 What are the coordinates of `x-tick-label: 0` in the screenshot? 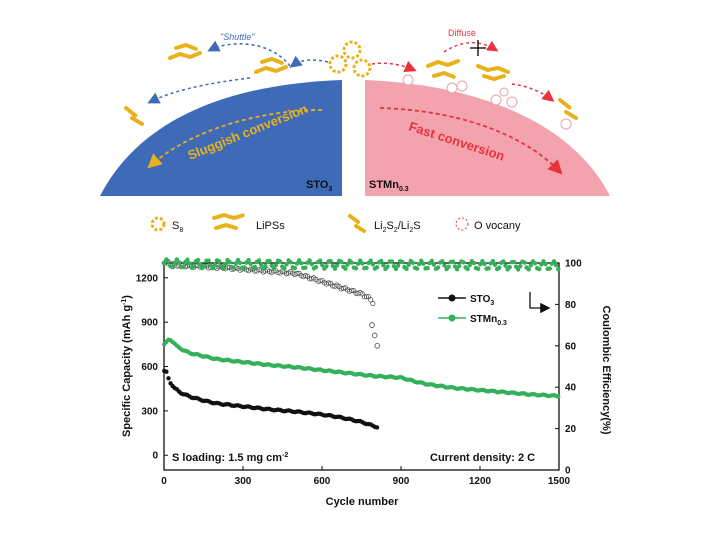 It's located at (164, 481).